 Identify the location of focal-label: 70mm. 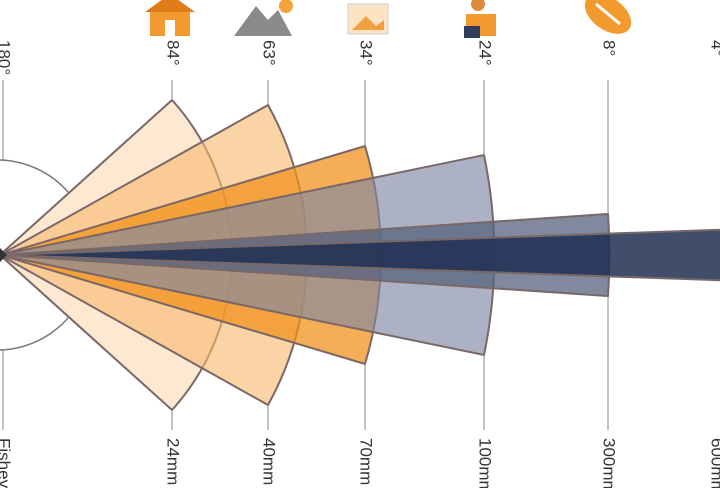
(366, 461).